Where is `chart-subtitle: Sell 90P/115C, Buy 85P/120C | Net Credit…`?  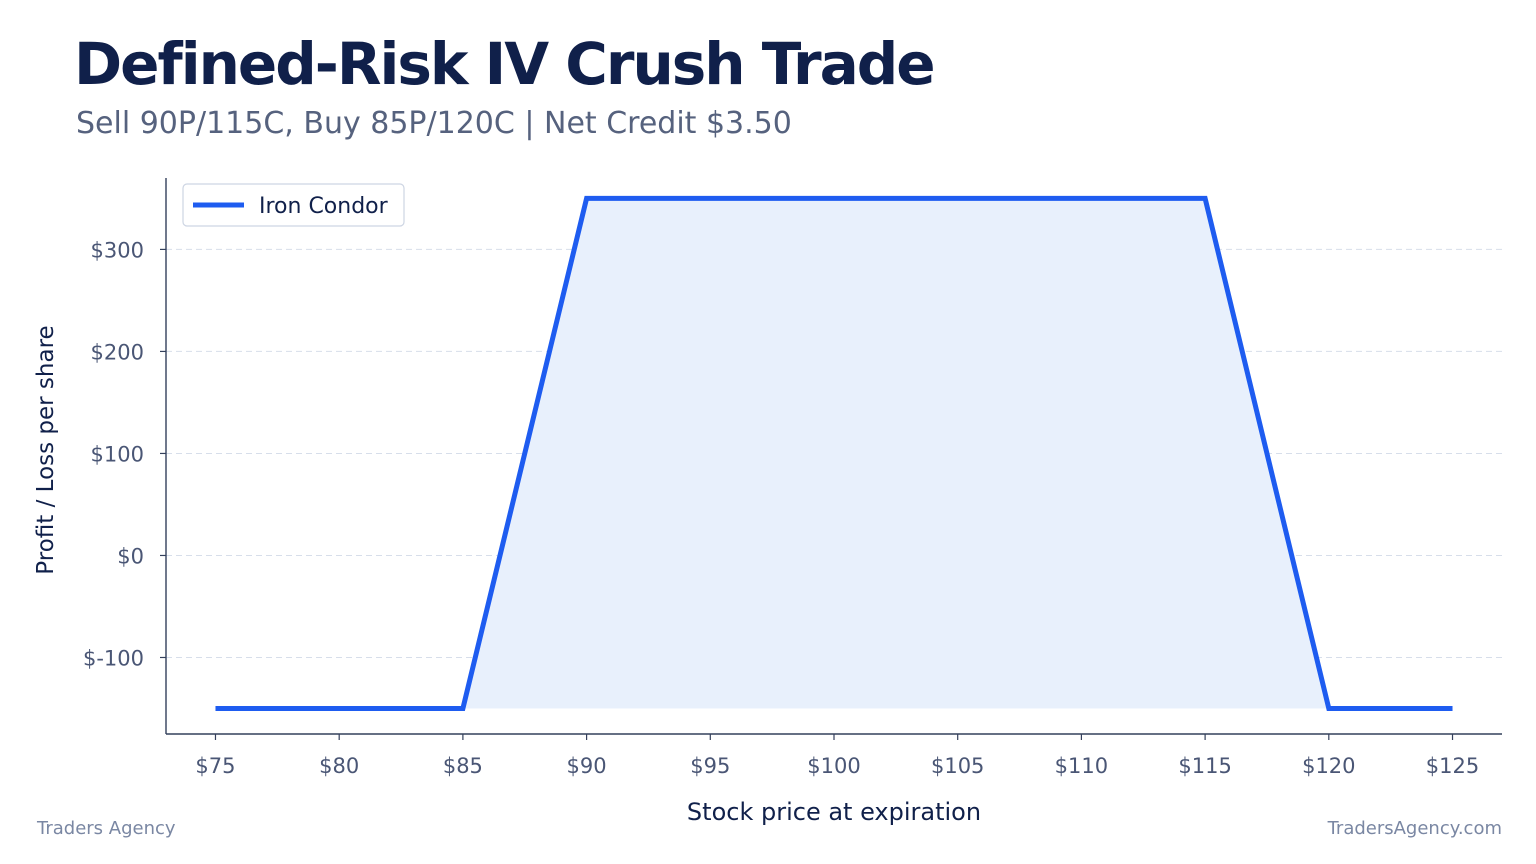 chart-subtitle: Sell 90P/115C, Buy 85P/120C | Net Credit… is located at coordinates (434, 123).